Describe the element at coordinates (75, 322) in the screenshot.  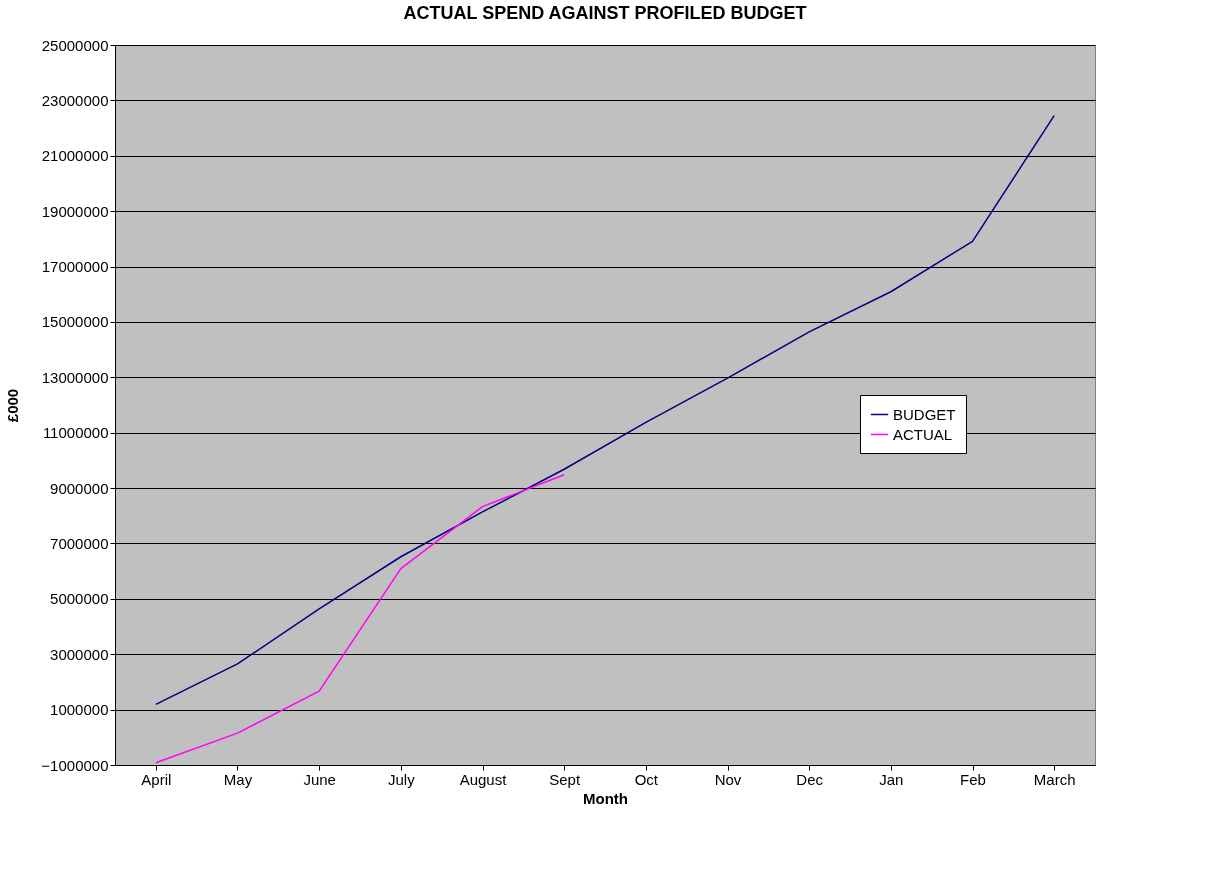
I see `y-tick-label: 15000000` at that location.